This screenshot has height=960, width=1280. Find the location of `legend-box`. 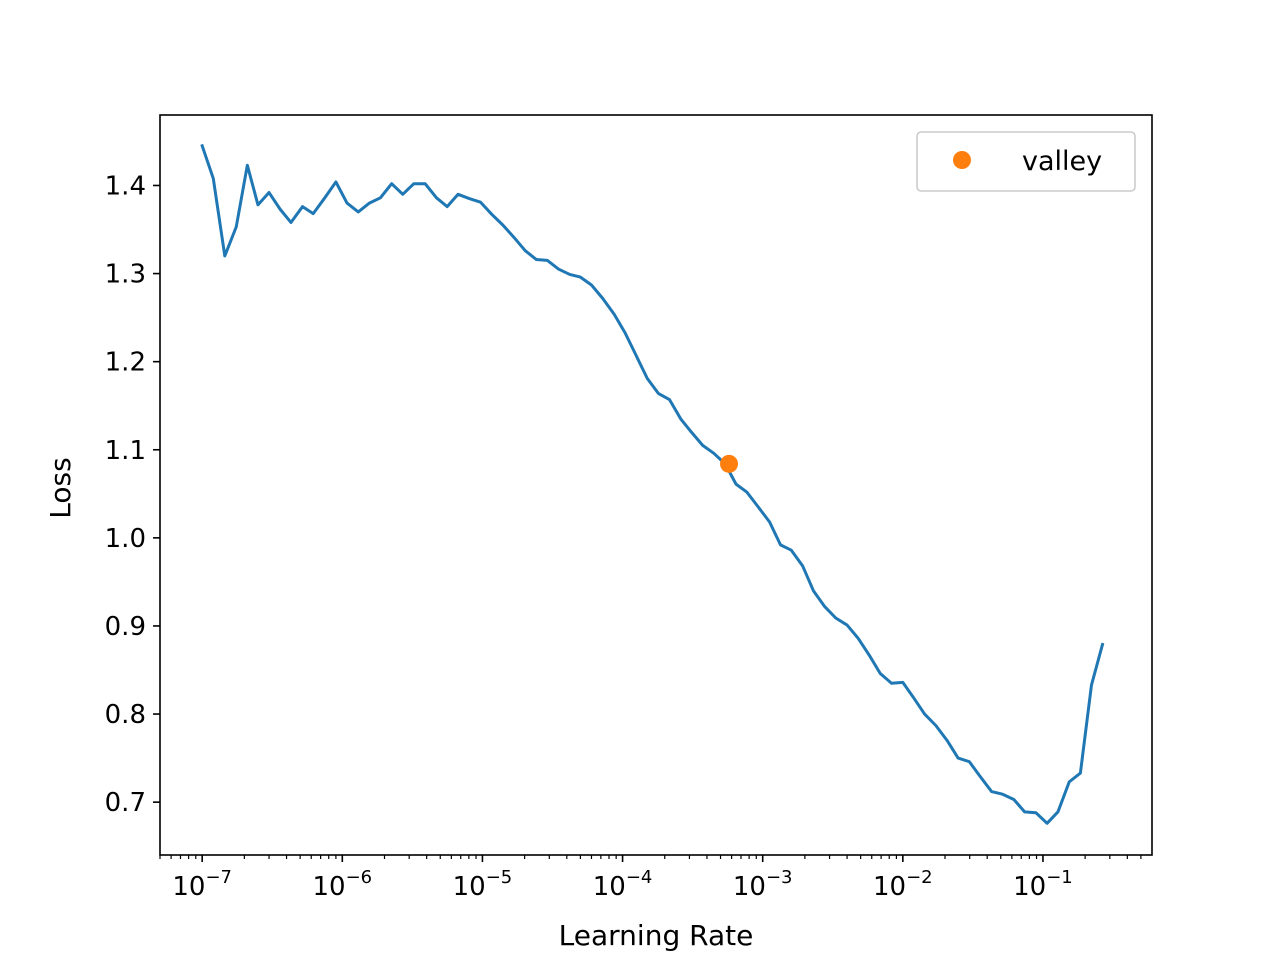

legend-box is located at coordinates (1026, 161).